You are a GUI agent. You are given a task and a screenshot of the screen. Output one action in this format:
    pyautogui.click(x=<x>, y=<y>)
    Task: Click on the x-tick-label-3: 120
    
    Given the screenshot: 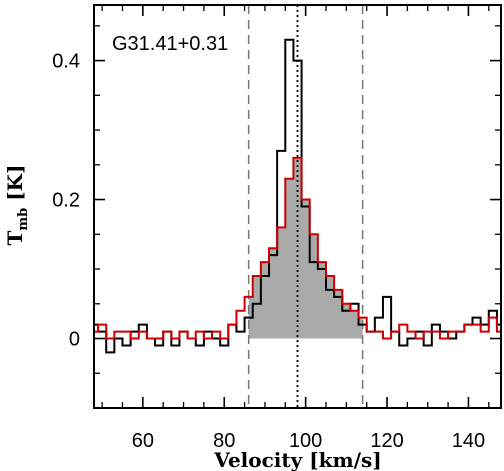 What is the action you would take?
    pyautogui.click(x=386, y=441)
    